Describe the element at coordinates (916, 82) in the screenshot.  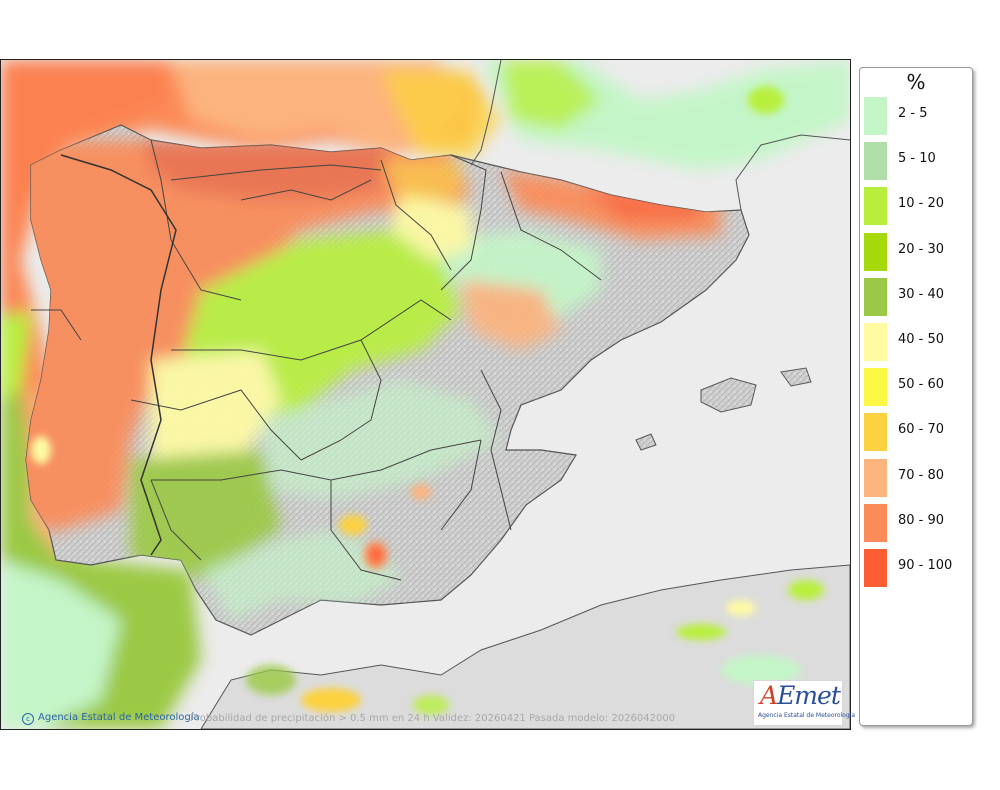
I see `legend-title: %` at that location.